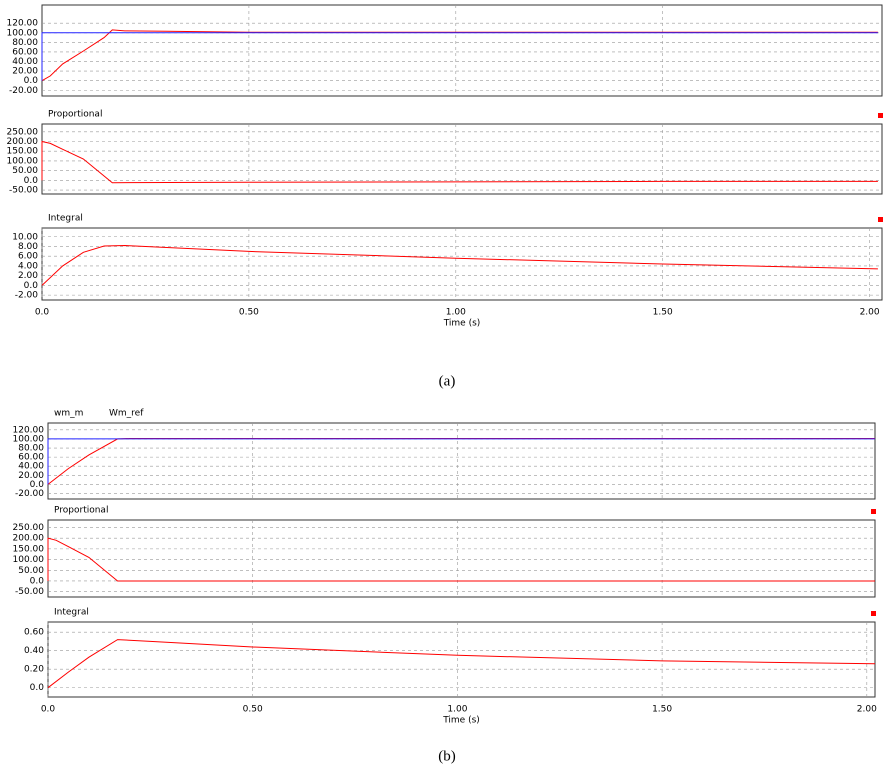  What do you see at coordinates (28, 247) in the screenshot?
I see `y-tick-label: 8.00` at bounding box center [28, 247].